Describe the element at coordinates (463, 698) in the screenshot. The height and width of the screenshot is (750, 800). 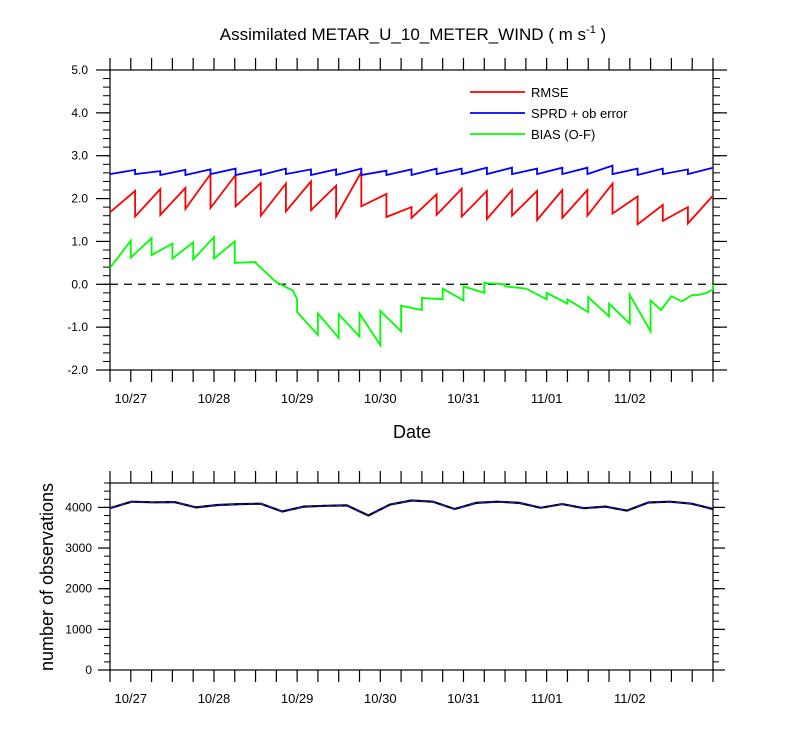
I see `bottom-xtick-label: 10/31` at that location.